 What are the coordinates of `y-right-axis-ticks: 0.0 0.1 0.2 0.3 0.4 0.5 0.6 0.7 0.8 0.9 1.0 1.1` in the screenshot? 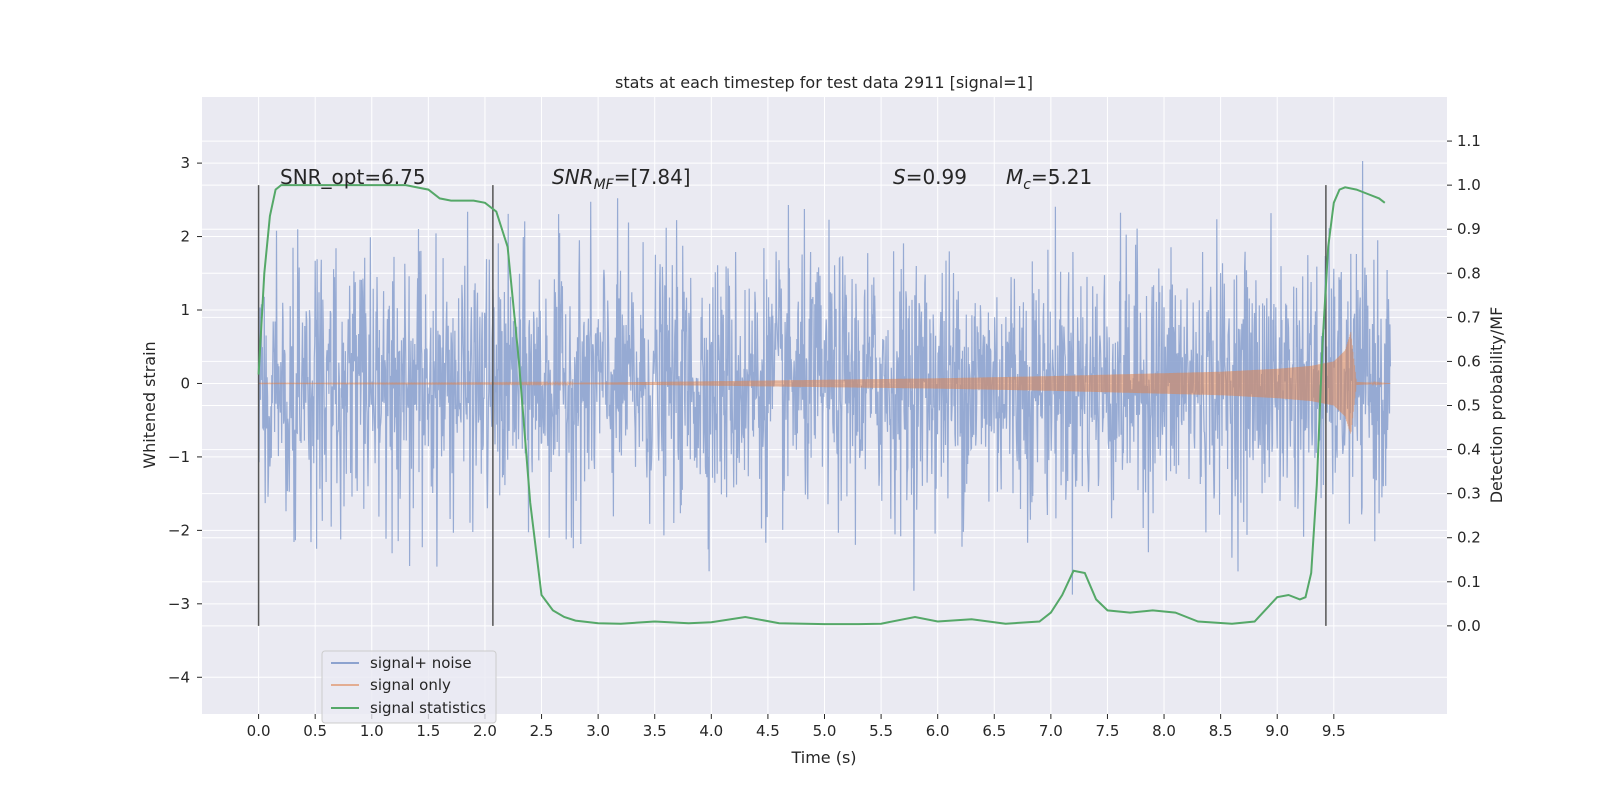 It's located at (1464, 383).